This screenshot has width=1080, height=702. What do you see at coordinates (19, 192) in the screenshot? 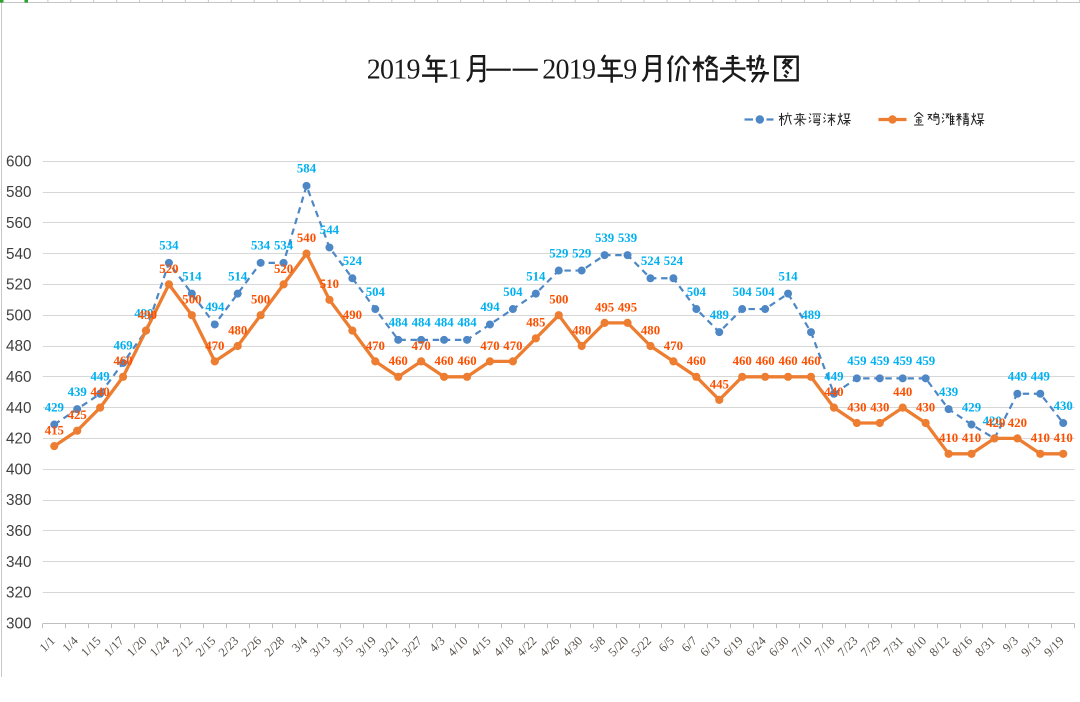
I see `svg-text: 580` at bounding box center [19, 192].